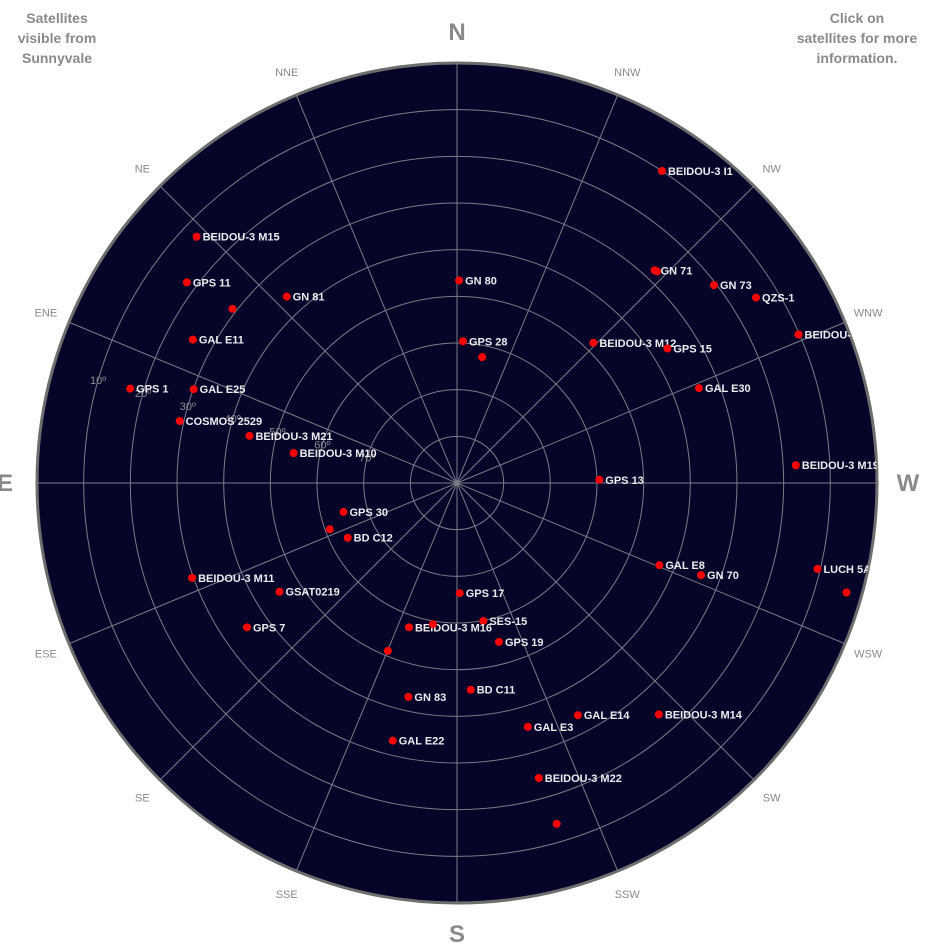  I want to click on satellite-marker: GPS 1, so click(147, 390).